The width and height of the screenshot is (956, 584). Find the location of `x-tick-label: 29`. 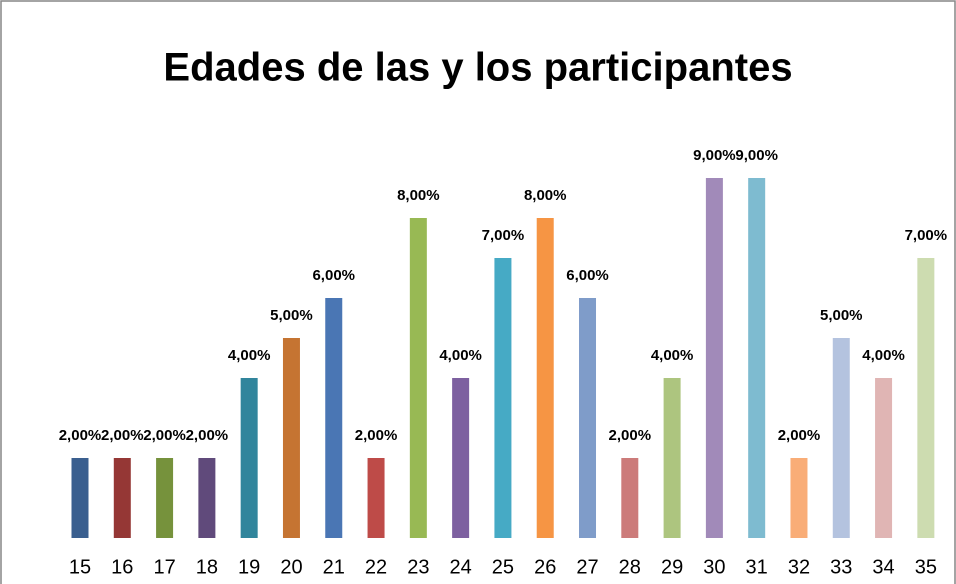

x-tick-label: 29 is located at coordinates (672, 567).